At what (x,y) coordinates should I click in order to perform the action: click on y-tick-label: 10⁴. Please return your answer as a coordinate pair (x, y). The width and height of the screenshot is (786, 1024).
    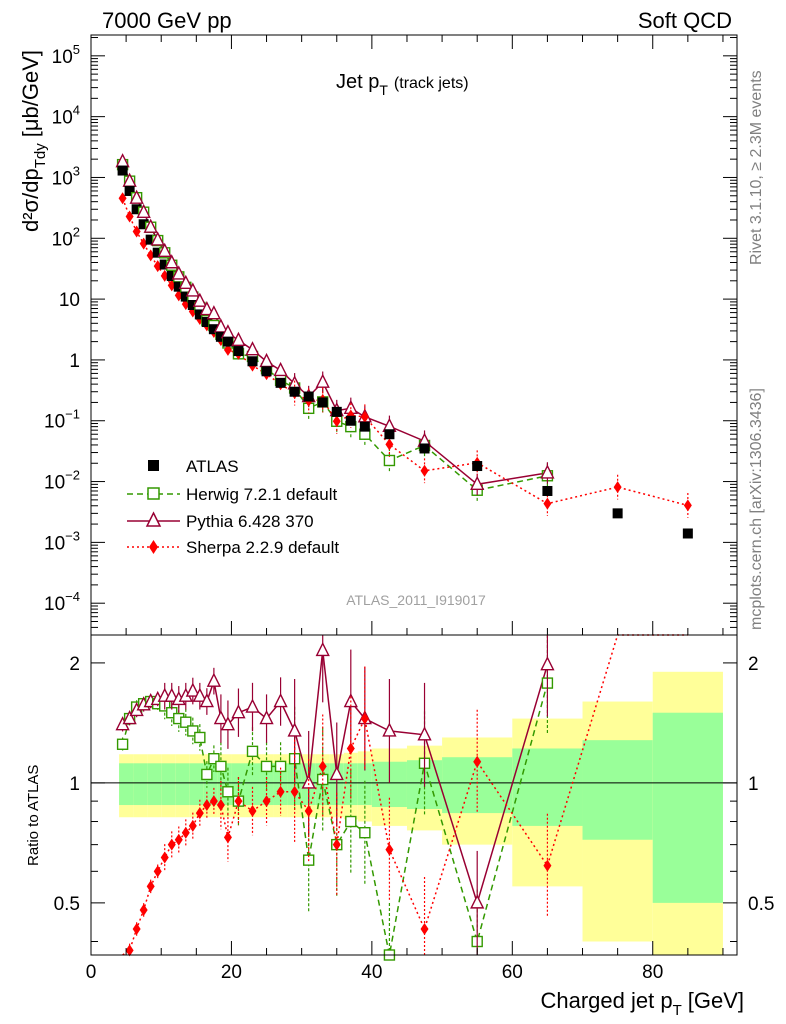
    Looking at the image, I should click on (66, 116).